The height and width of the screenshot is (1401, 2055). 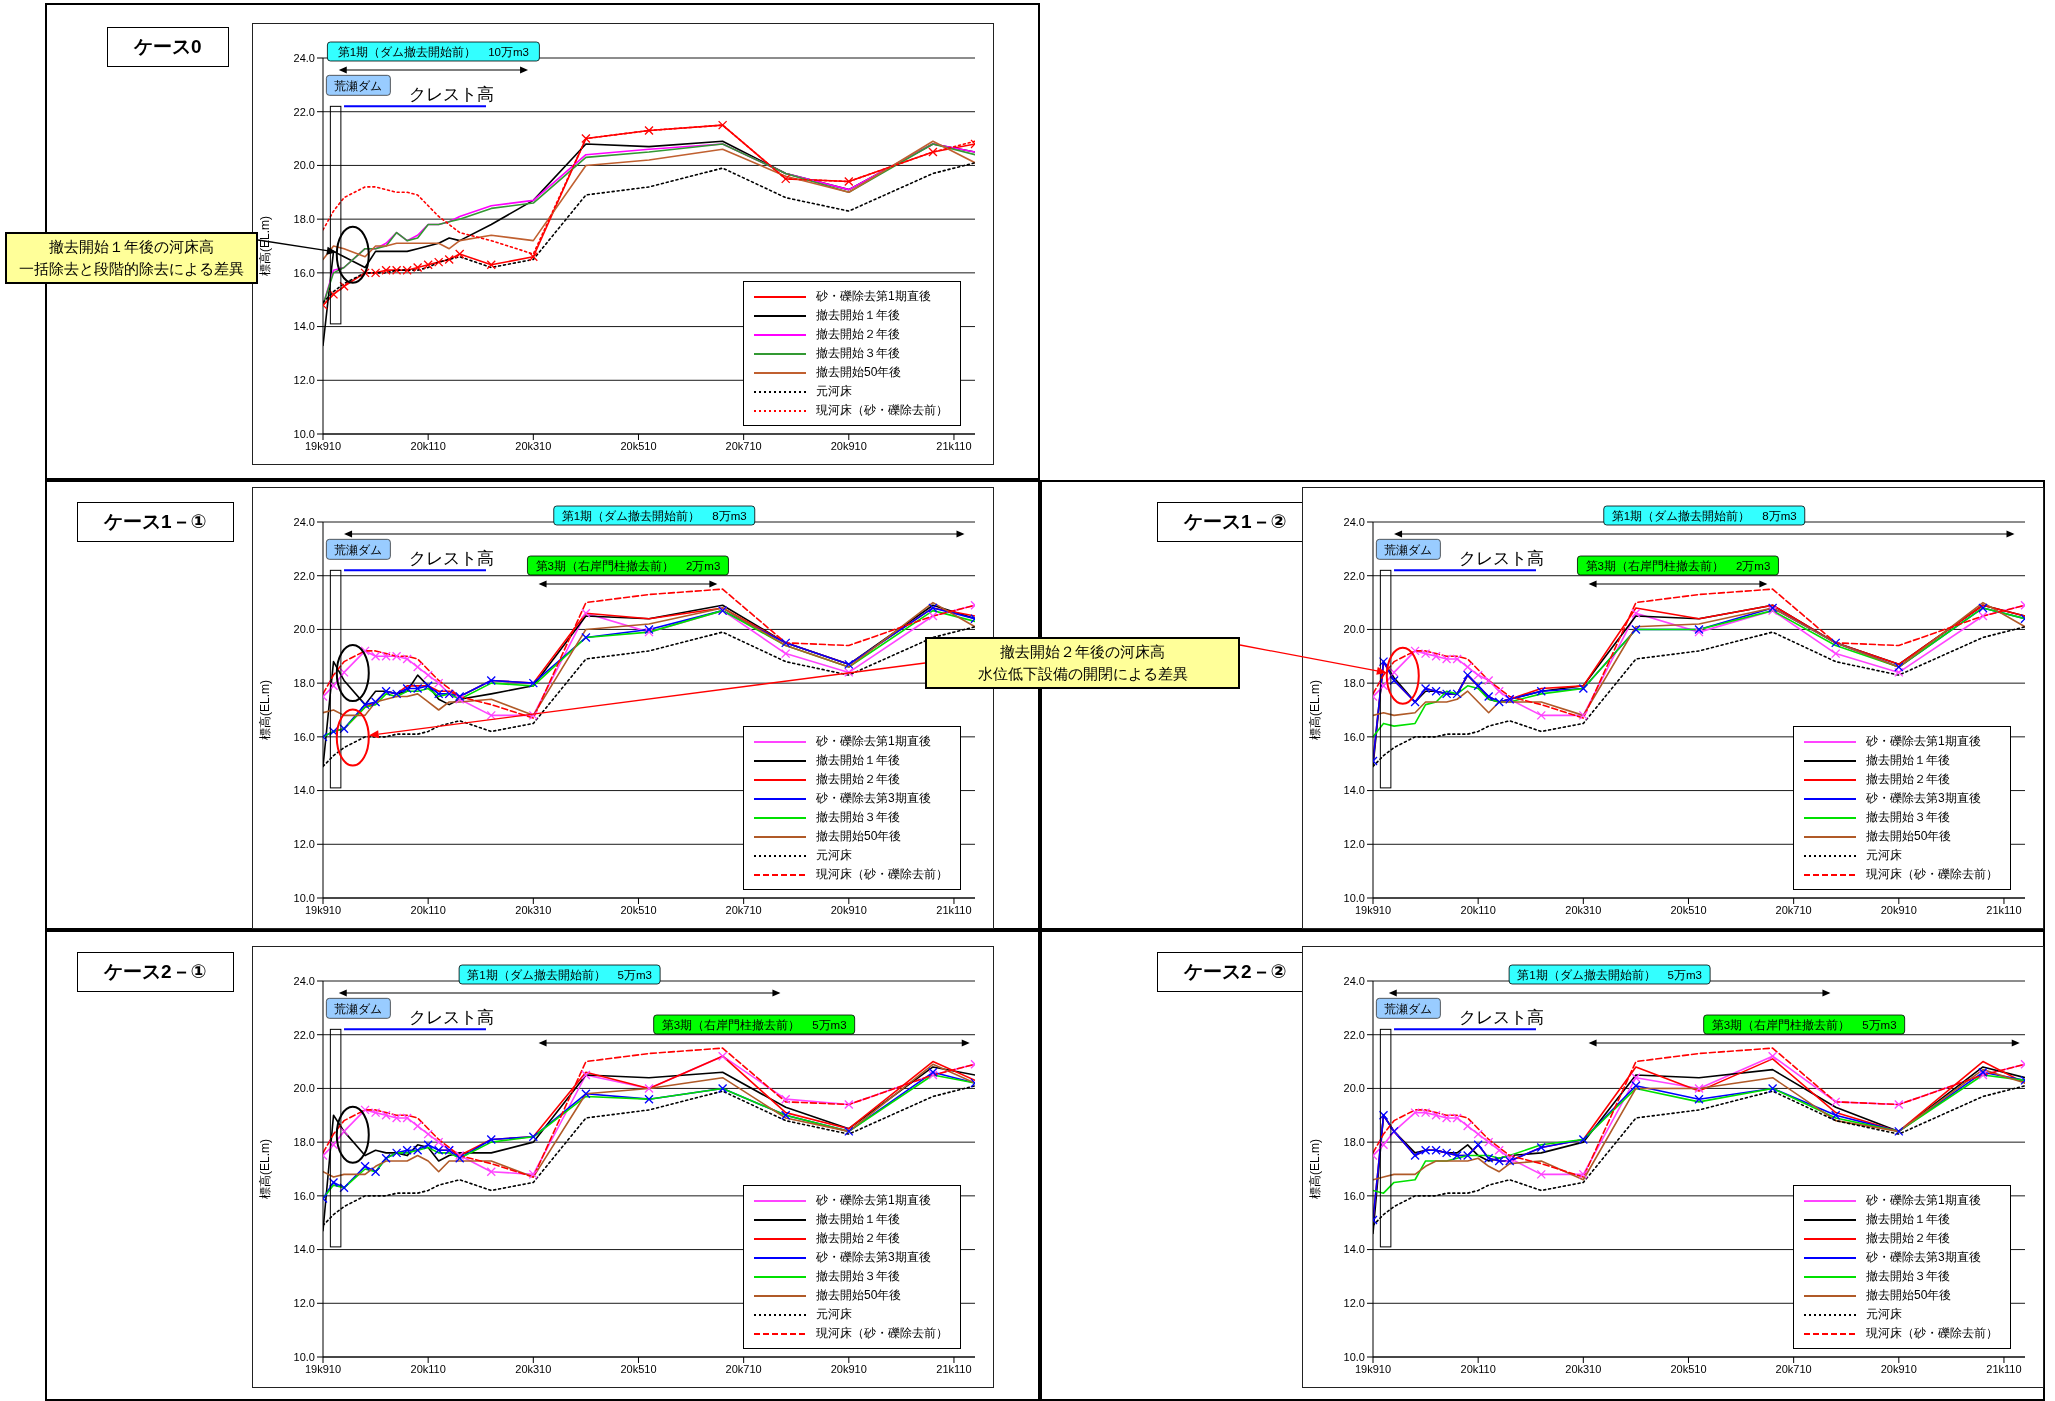 I want to click on chart-title: ケース1－②, so click(x=1235, y=522).